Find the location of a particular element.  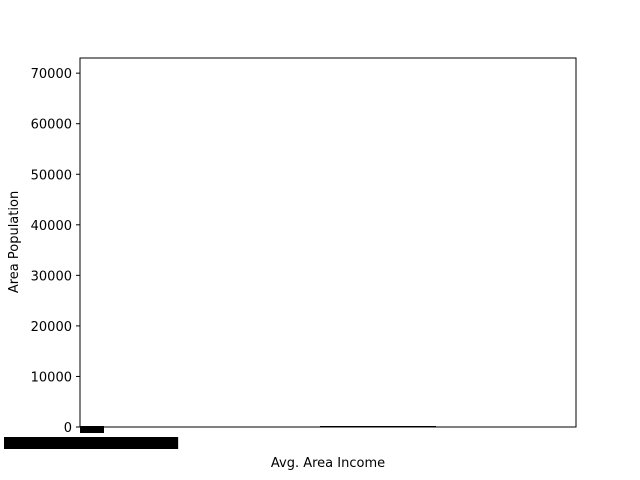

y-tick-label: 20000 is located at coordinates (51, 327).